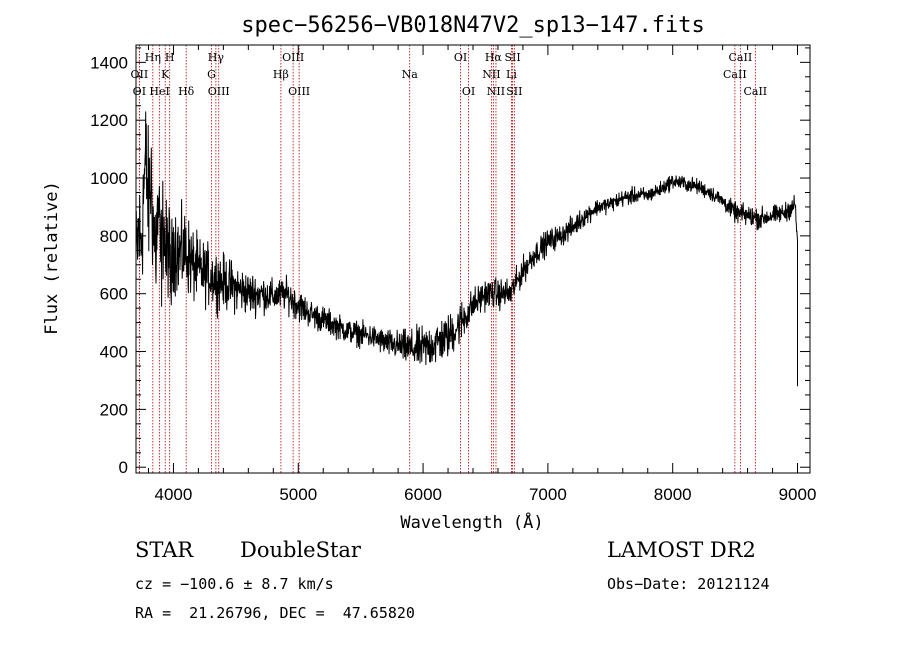 This screenshot has width=900, height=649. I want to click on spectral-line-label: Hη, so click(153, 57).